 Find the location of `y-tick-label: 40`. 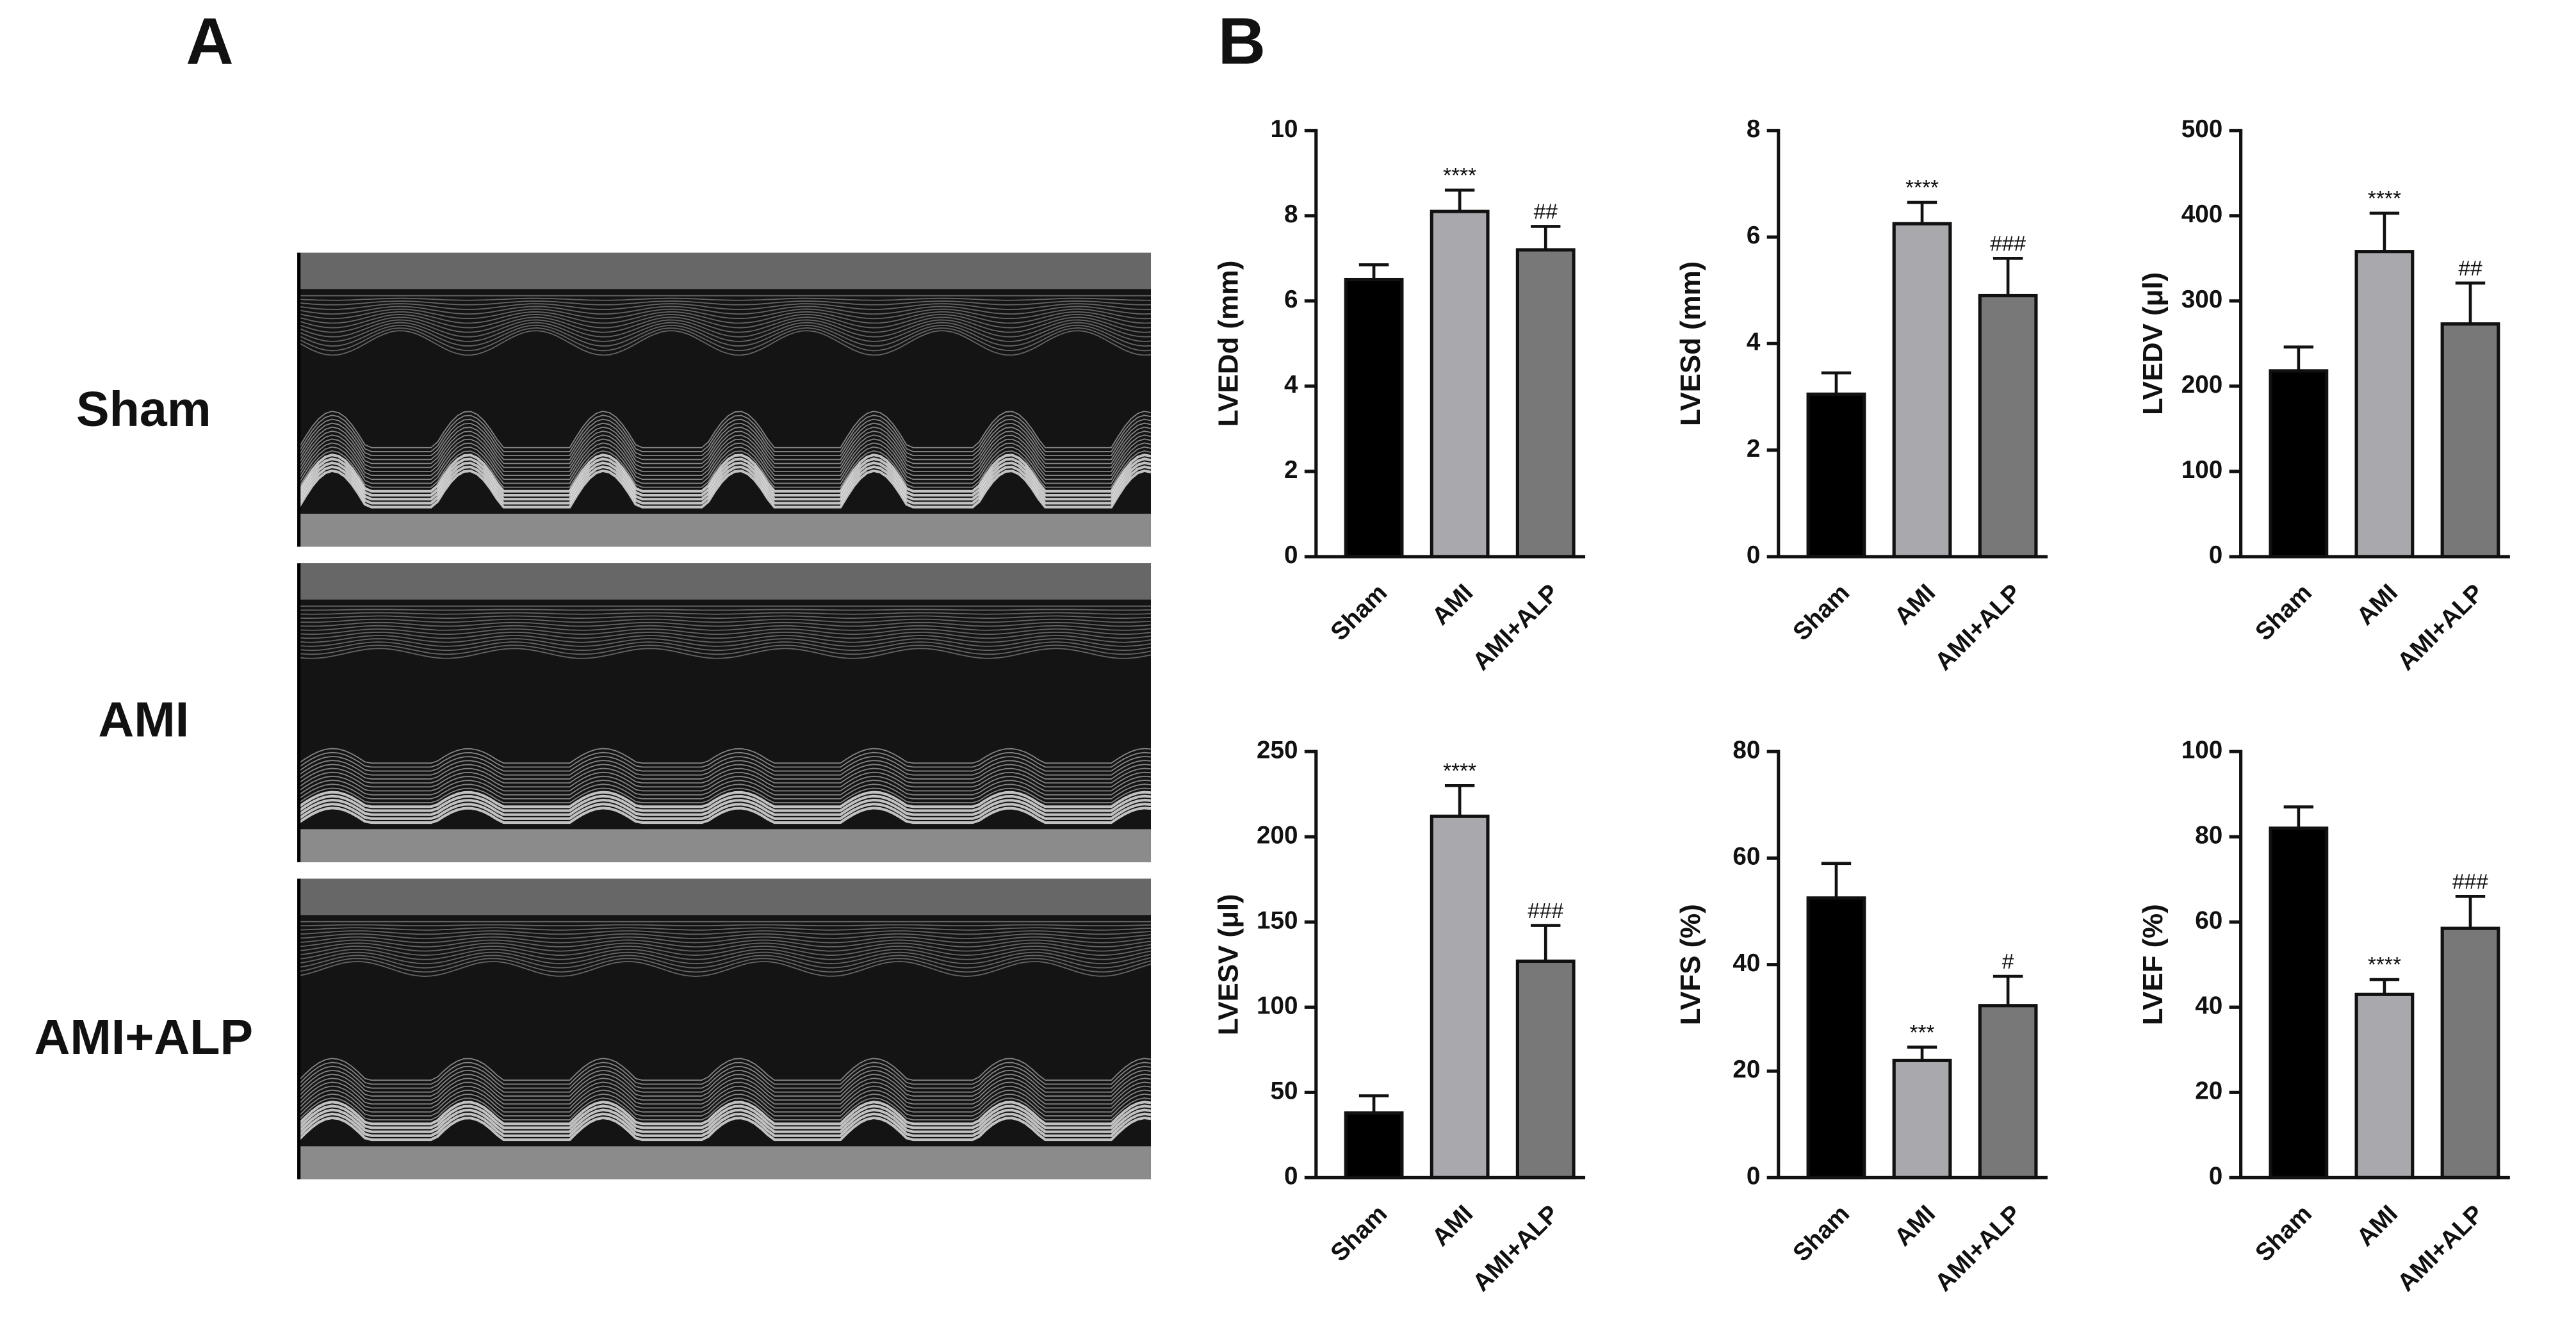

y-tick-label: 40 is located at coordinates (2208, 1006).